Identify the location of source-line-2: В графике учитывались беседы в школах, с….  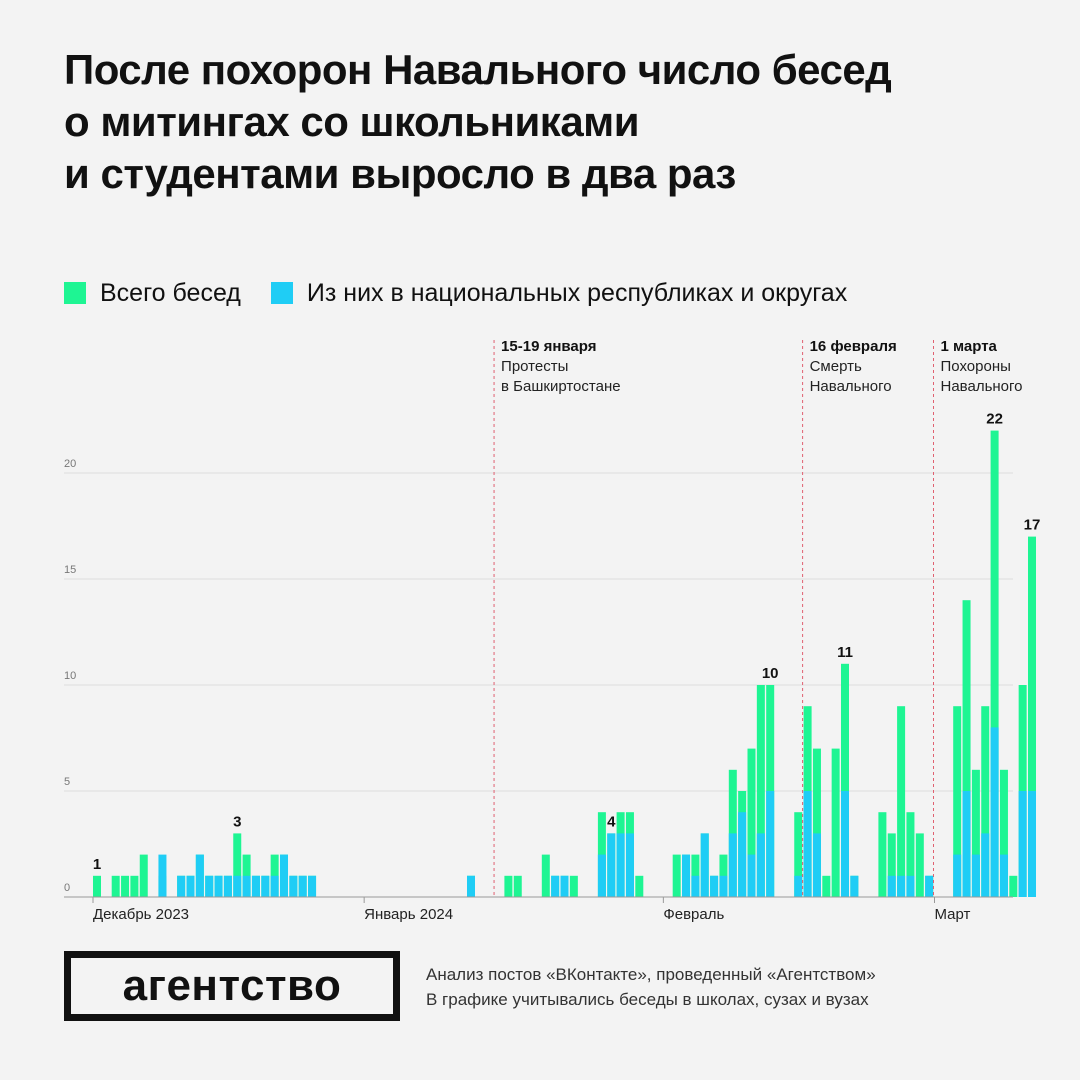
(647, 999).